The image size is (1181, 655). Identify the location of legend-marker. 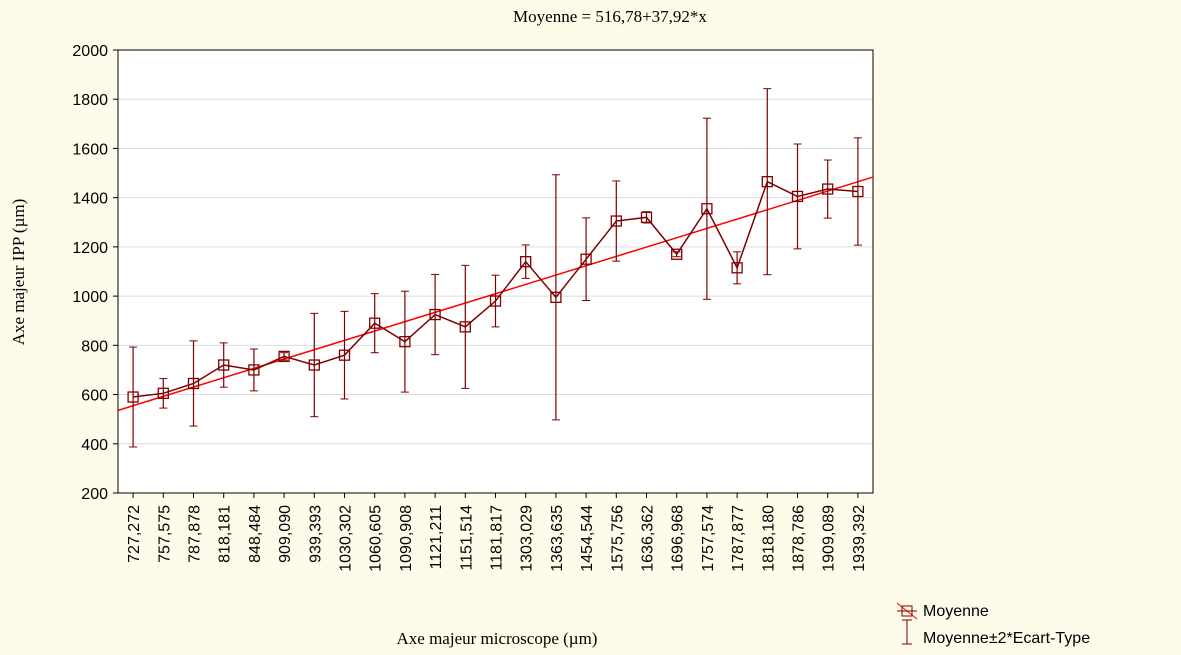
(907, 611).